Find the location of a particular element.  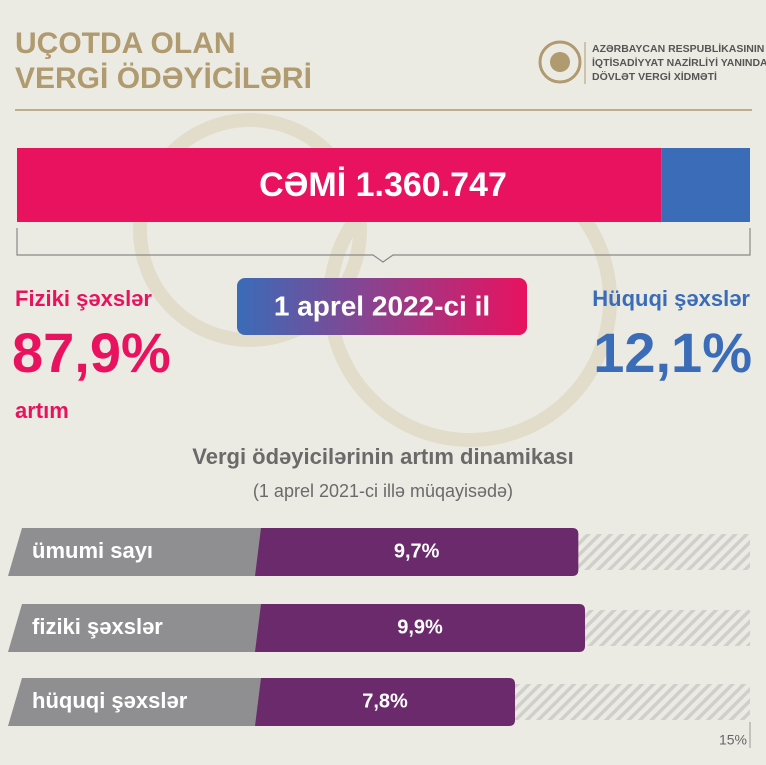

value-label: 9,9% is located at coordinates (420, 627).